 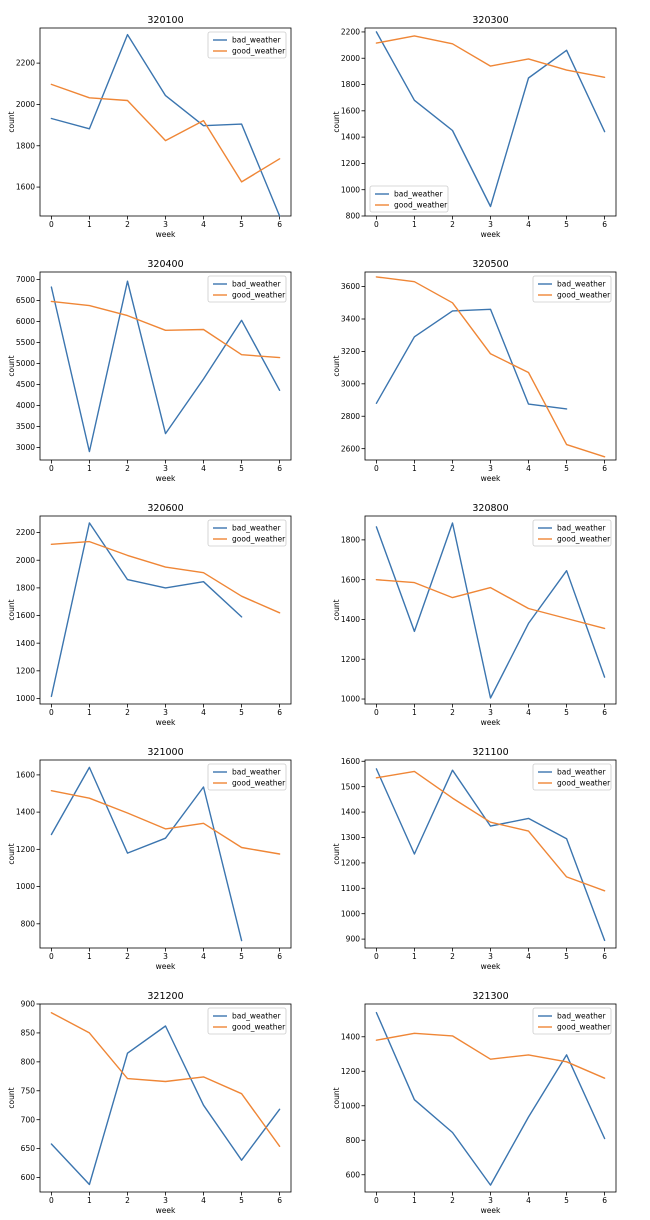 I want to click on chart-title: 321300, so click(x=490, y=996).